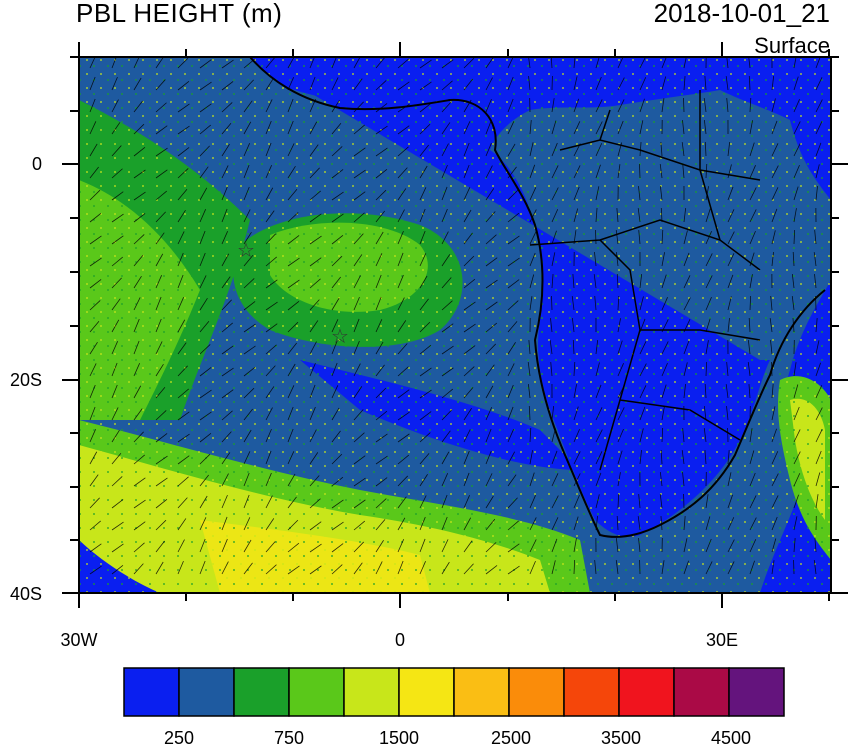  I want to click on station-star-icon: ☆, so click(340, 337).